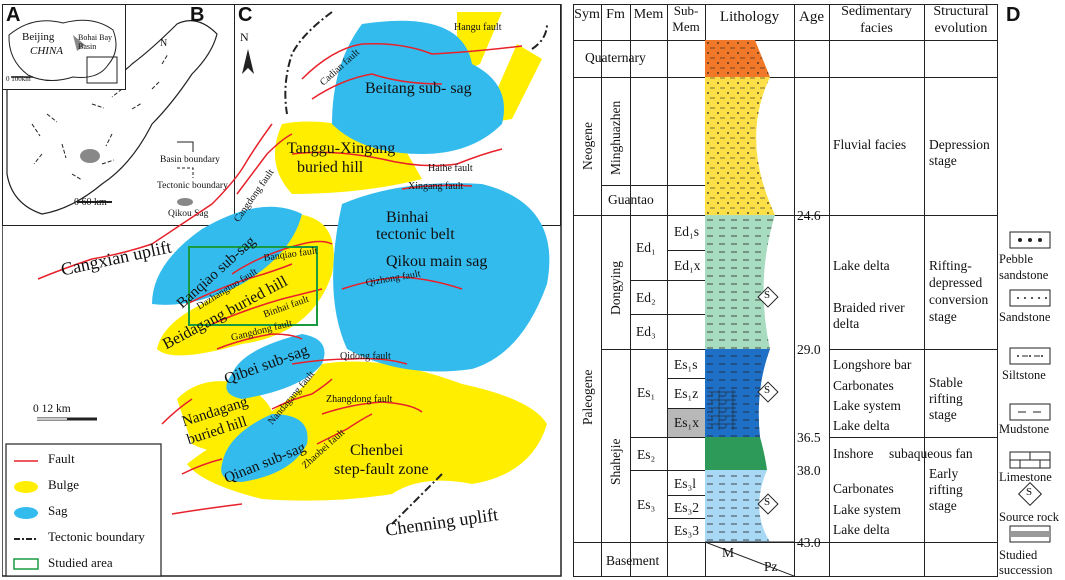 This screenshot has height=580, width=1065. Describe the element at coordinates (768, 400) in the screenshot. I see `source-rock-symbols` at that location.